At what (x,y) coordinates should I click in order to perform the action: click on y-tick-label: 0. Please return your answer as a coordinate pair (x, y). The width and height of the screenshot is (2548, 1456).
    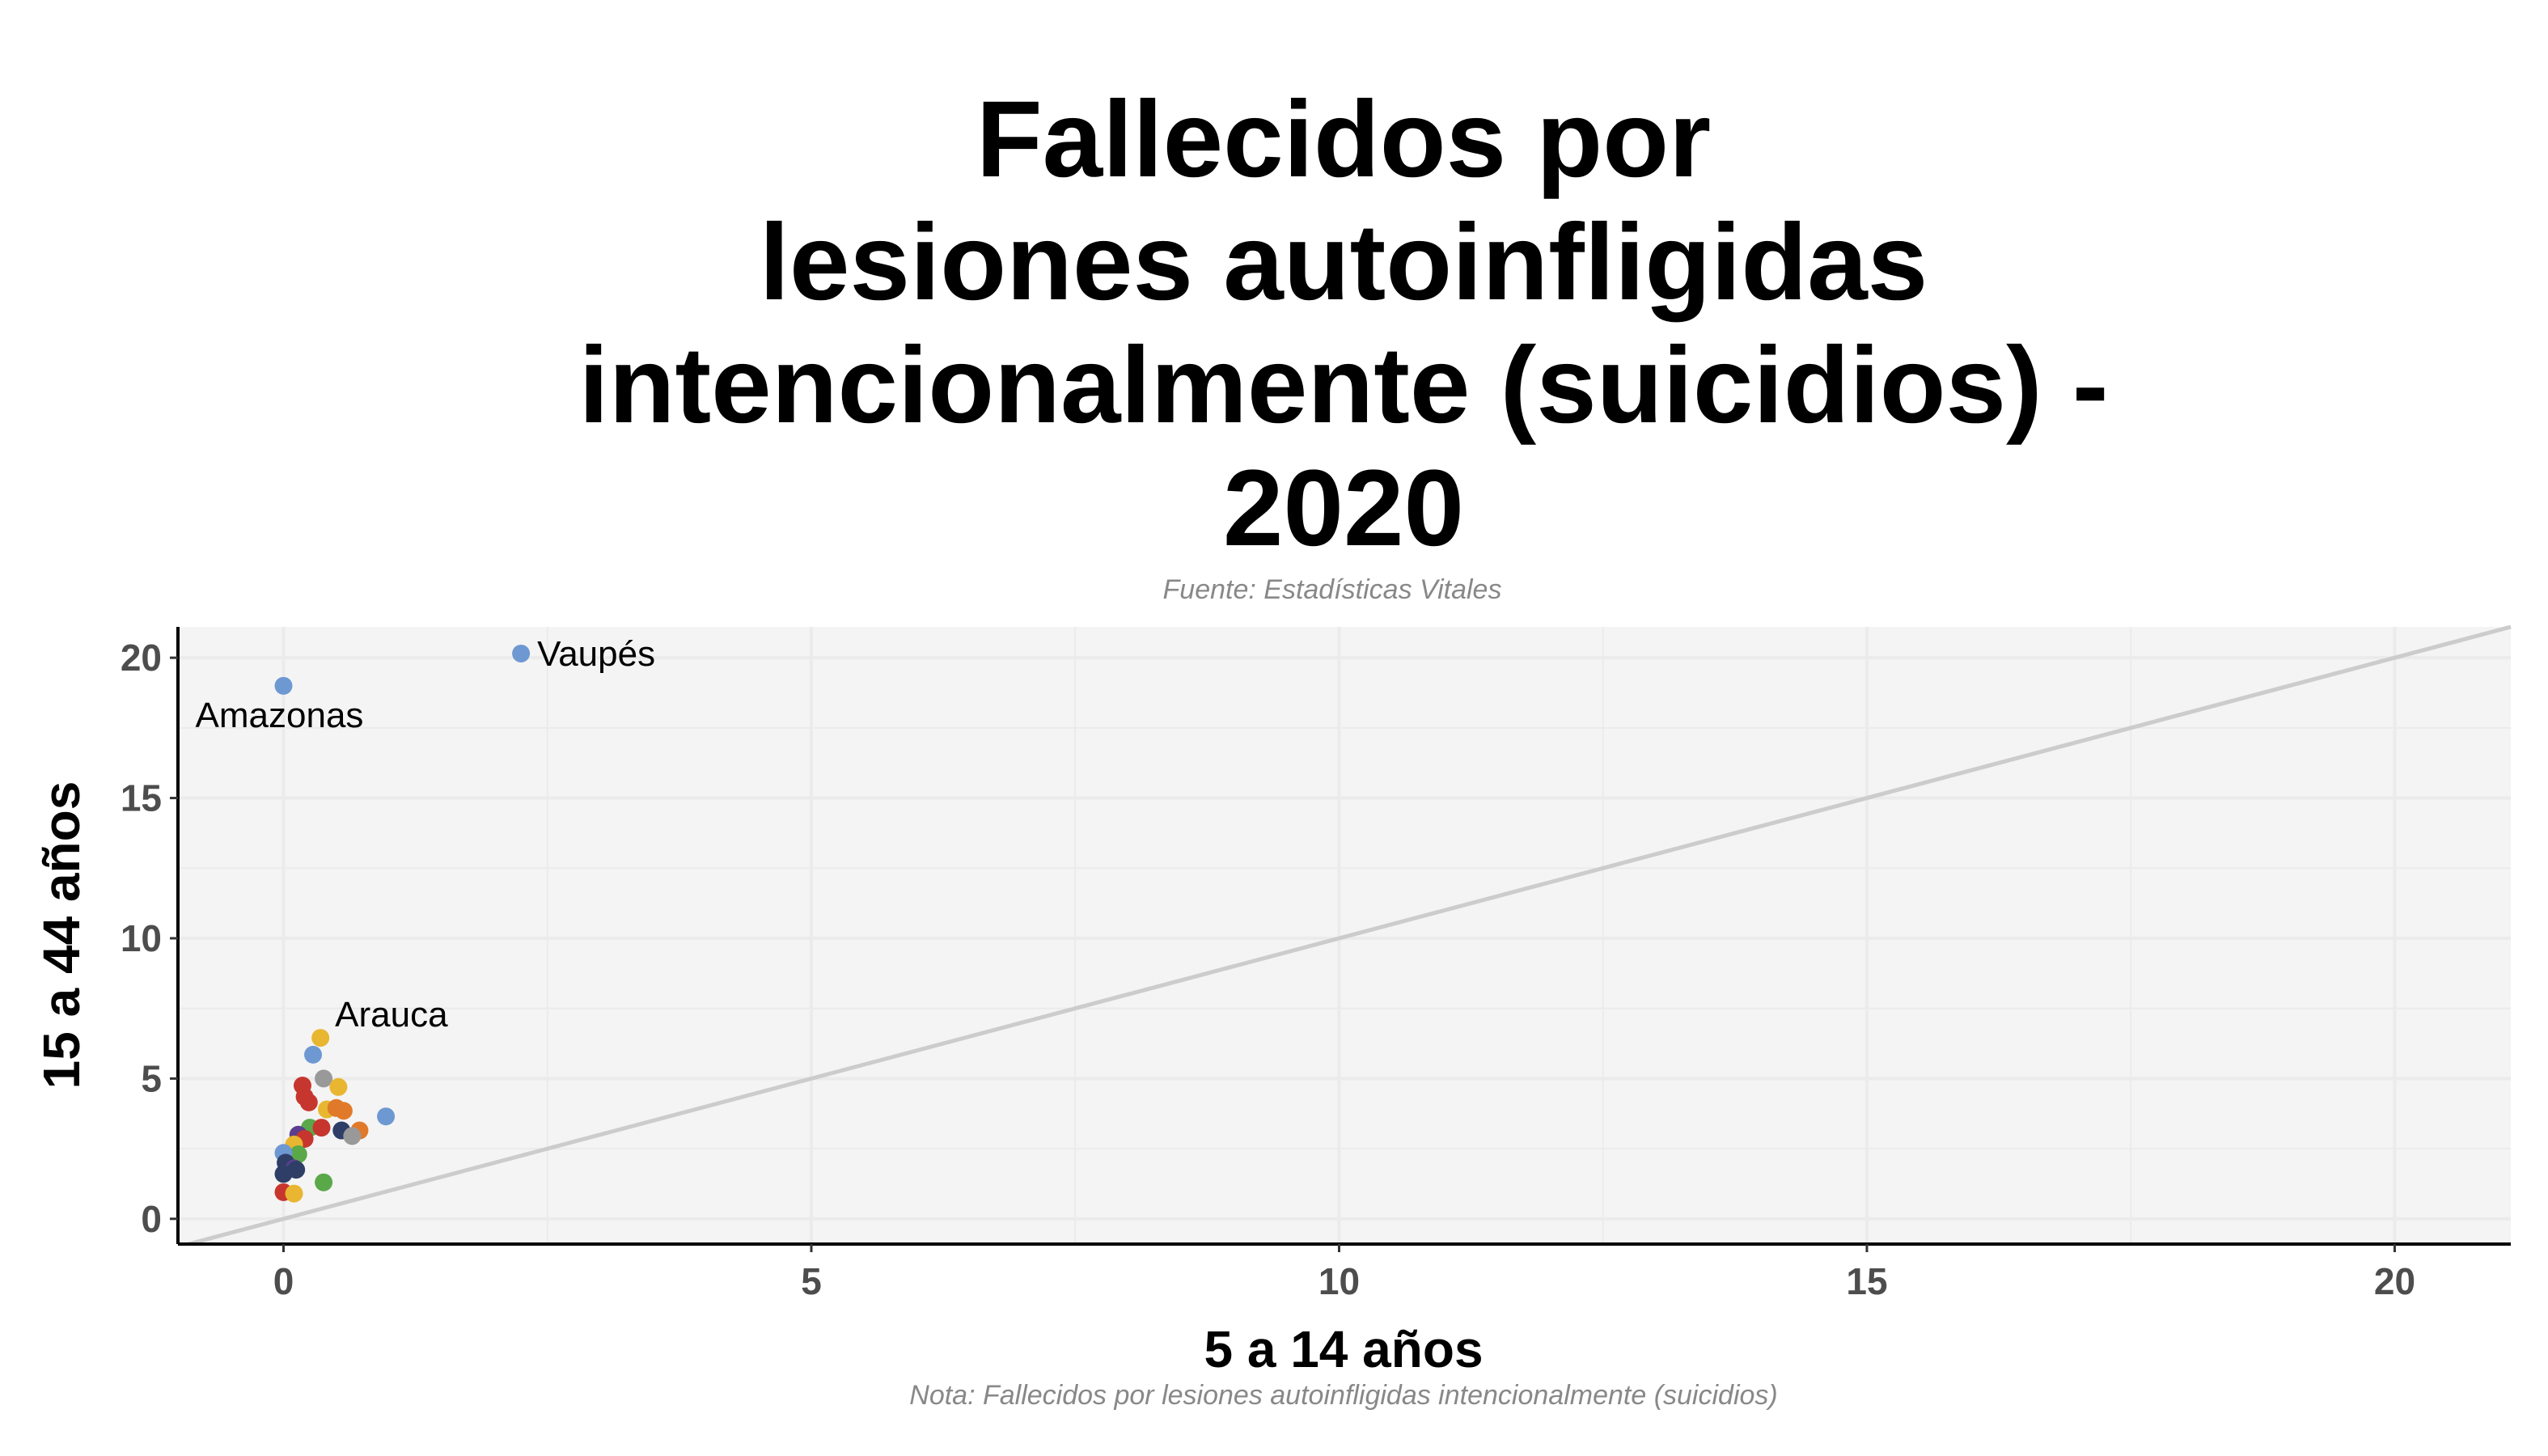
    Looking at the image, I should click on (151, 1219).